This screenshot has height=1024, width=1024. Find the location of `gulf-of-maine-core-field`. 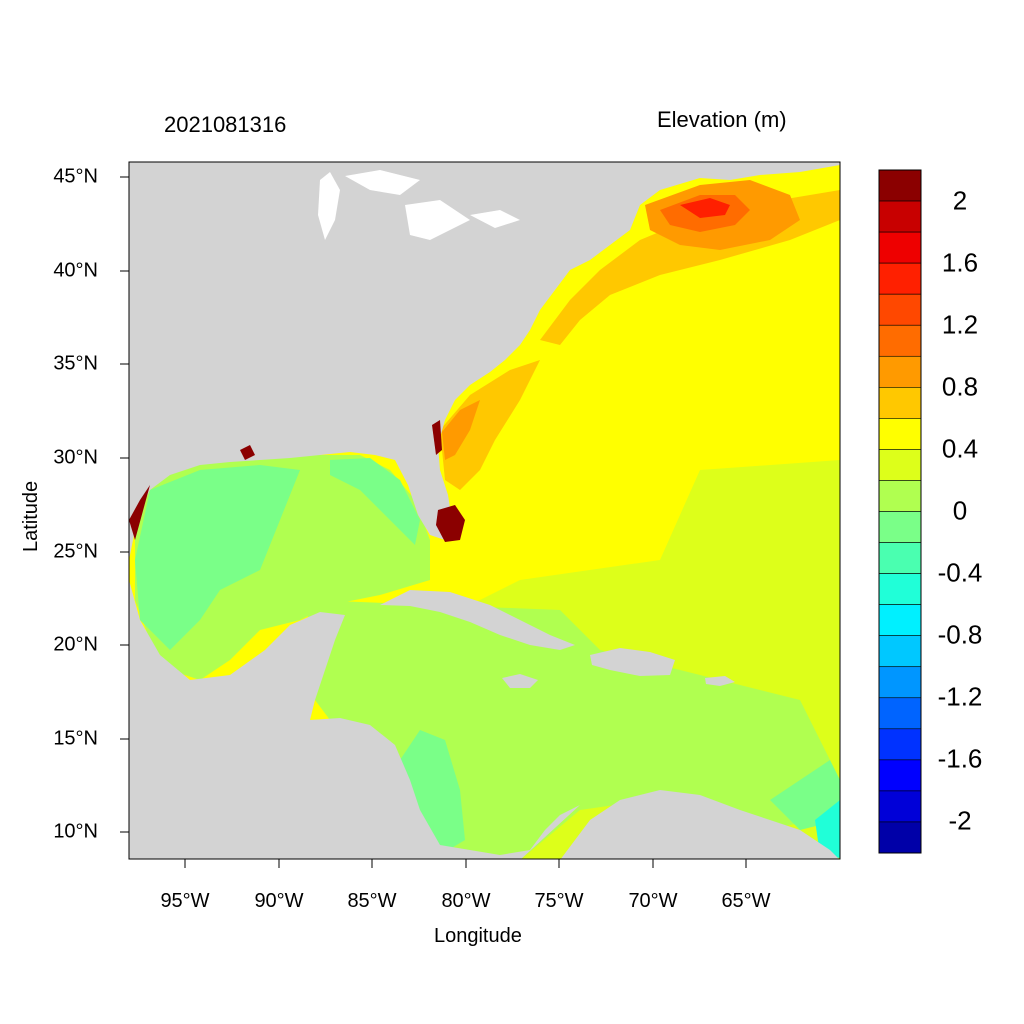

gulf-of-maine-core-field is located at coordinates (705, 208).